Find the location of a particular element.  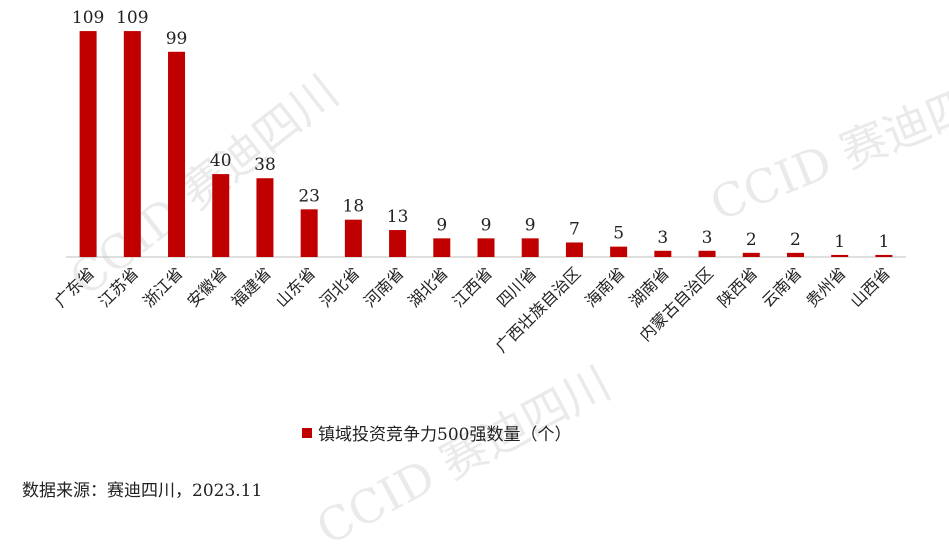

legend: 镇域投资竞争力500强数量（个） is located at coordinates (436, 432).